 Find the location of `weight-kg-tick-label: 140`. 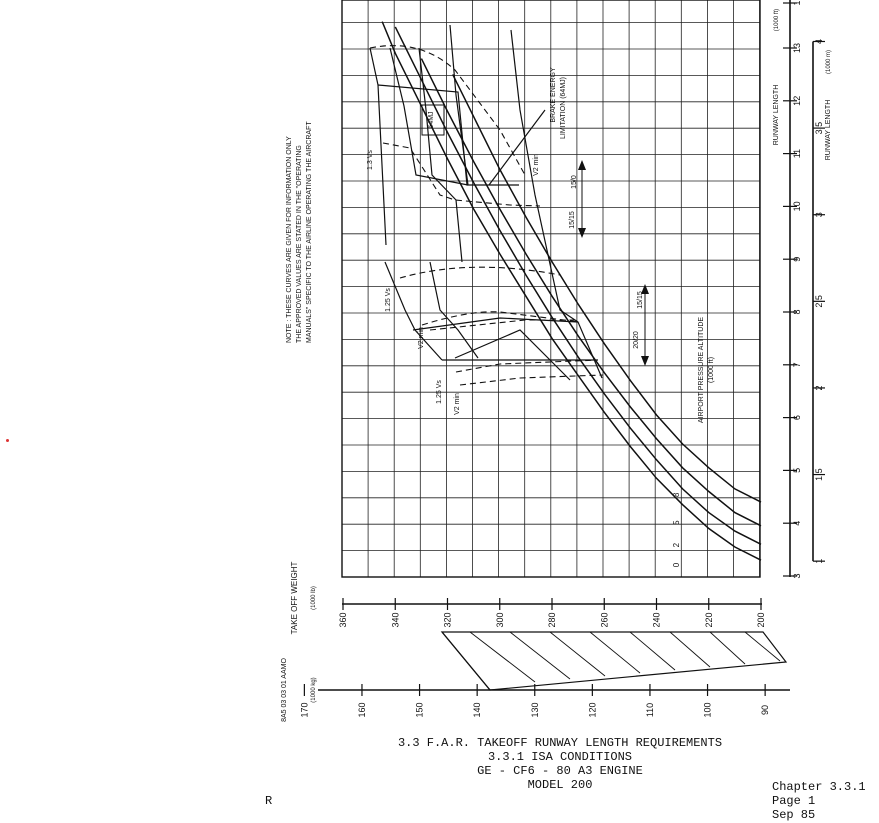

weight-kg-tick-label: 140 is located at coordinates (477, 709).